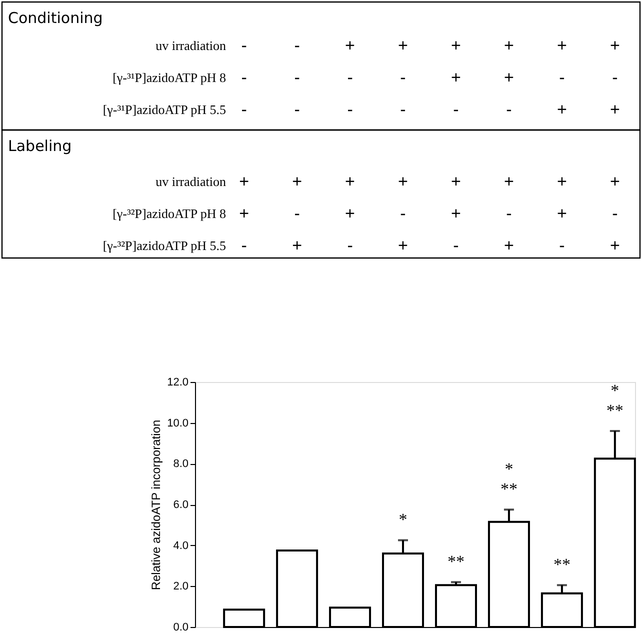  I want to click on y-tick-label: 6.0, so click(180, 505).